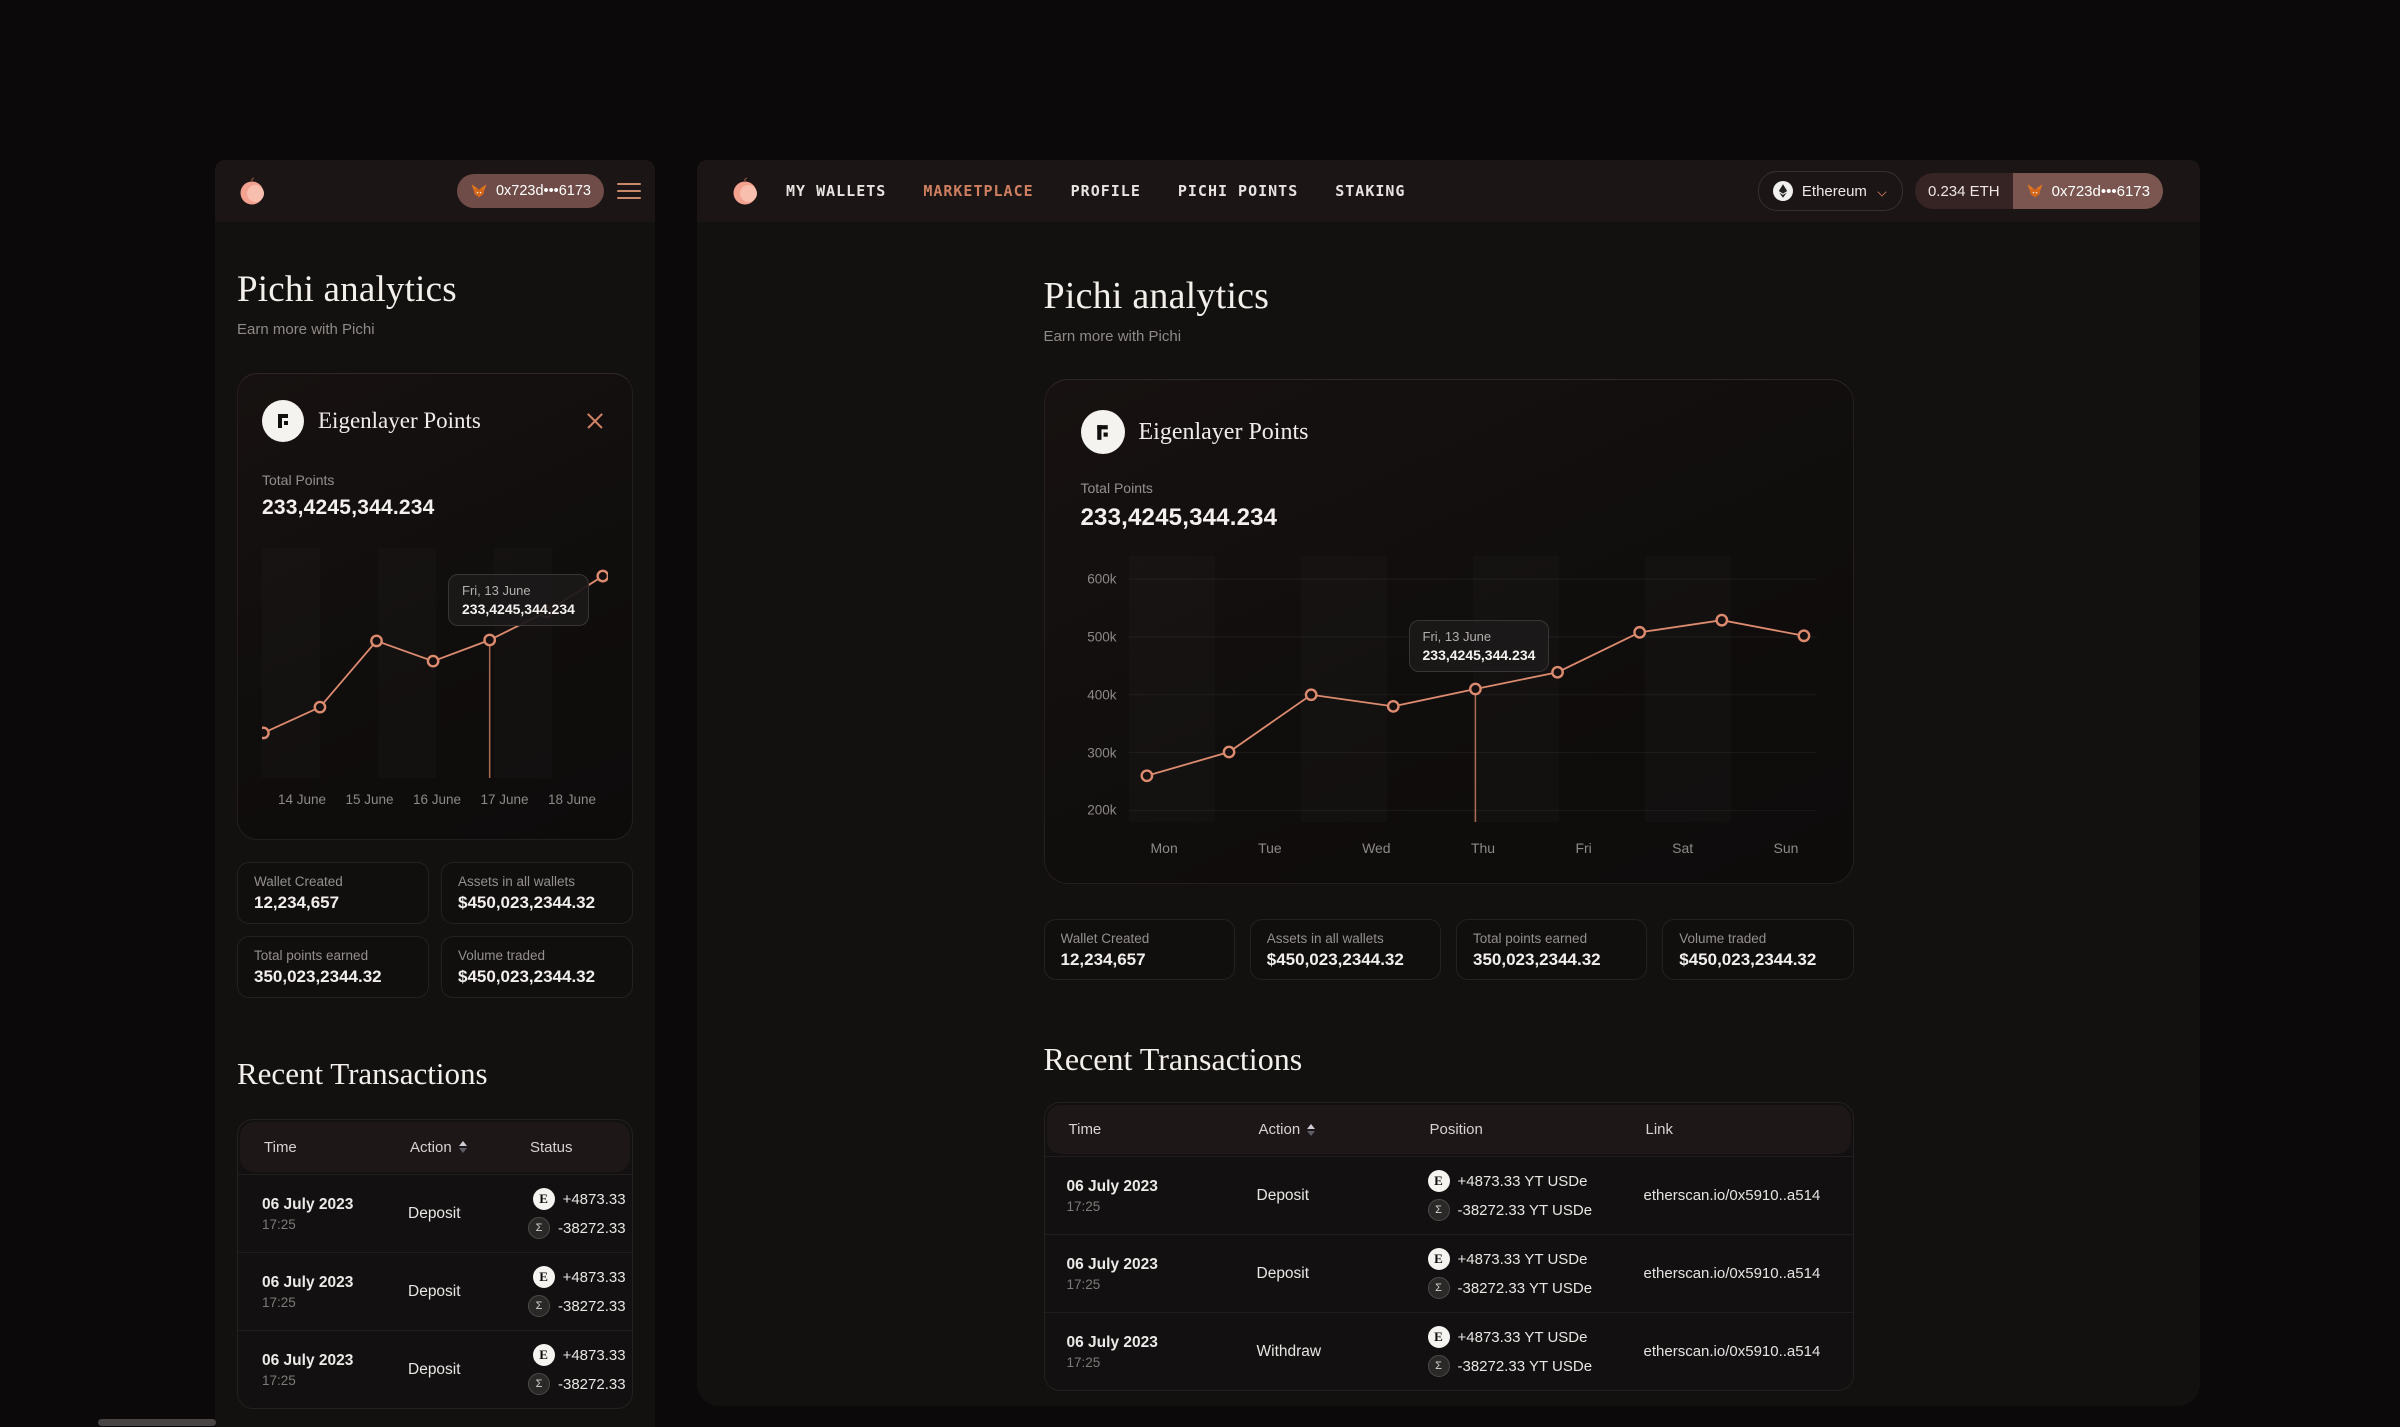  What do you see at coordinates (1102, 579) in the screenshot?
I see `y-axis-tick-label: 600k` at bounding box center [1102, 579].